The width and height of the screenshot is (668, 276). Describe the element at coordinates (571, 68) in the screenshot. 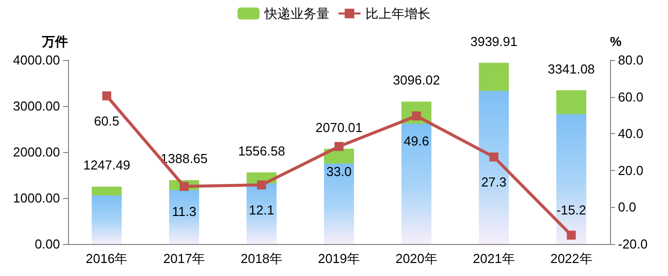

I see `data-label: 3341.08` at that location.